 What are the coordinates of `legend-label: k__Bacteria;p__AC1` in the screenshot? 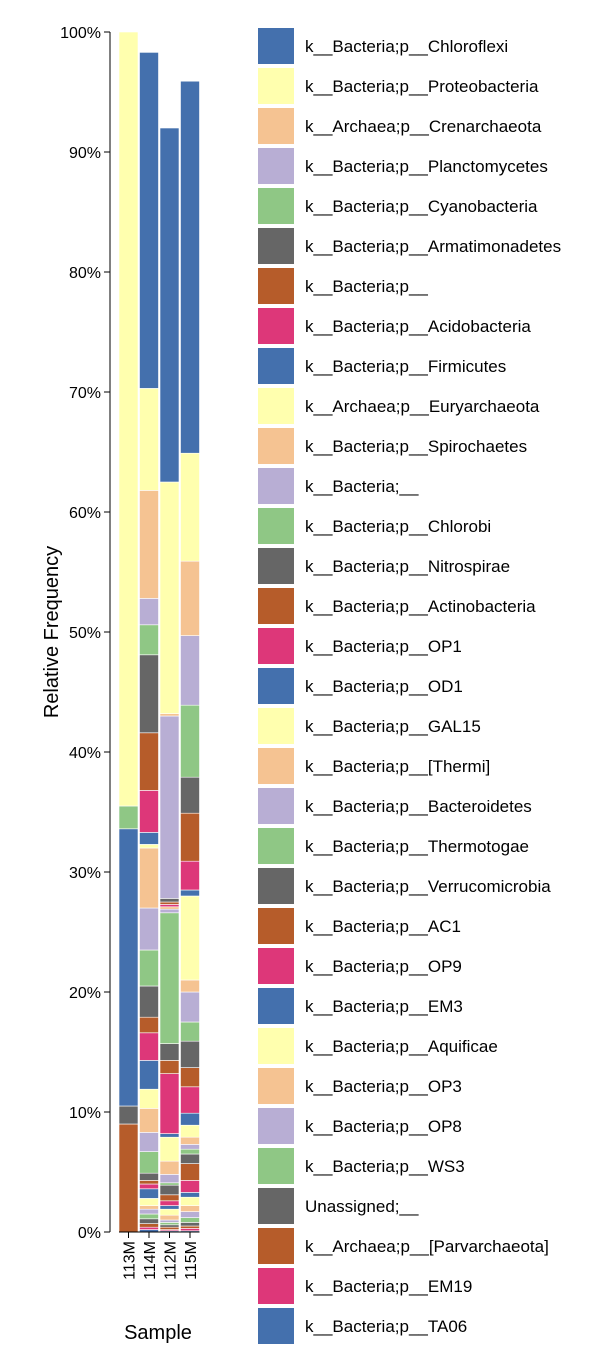 It's located at (383, 926).